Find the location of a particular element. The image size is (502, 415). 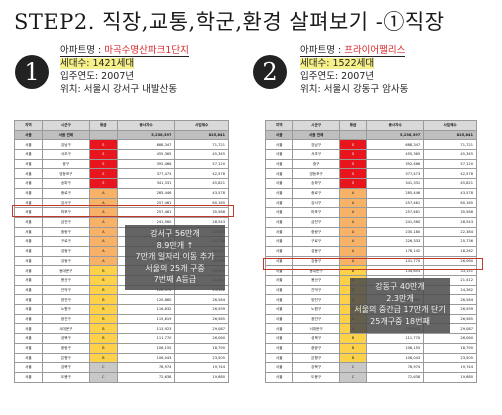

table-cell: 용산구 is located at coordinates (65, 280).